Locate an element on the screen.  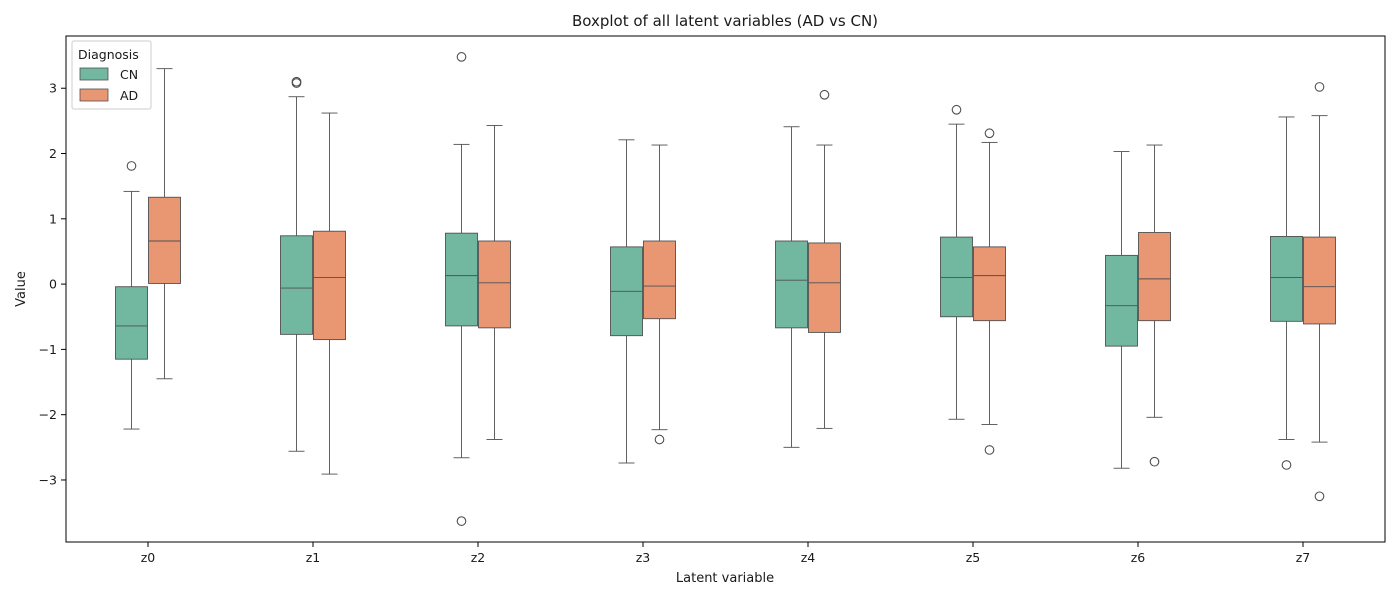
box-cn-z6 is located at coordinates (1121, 310).